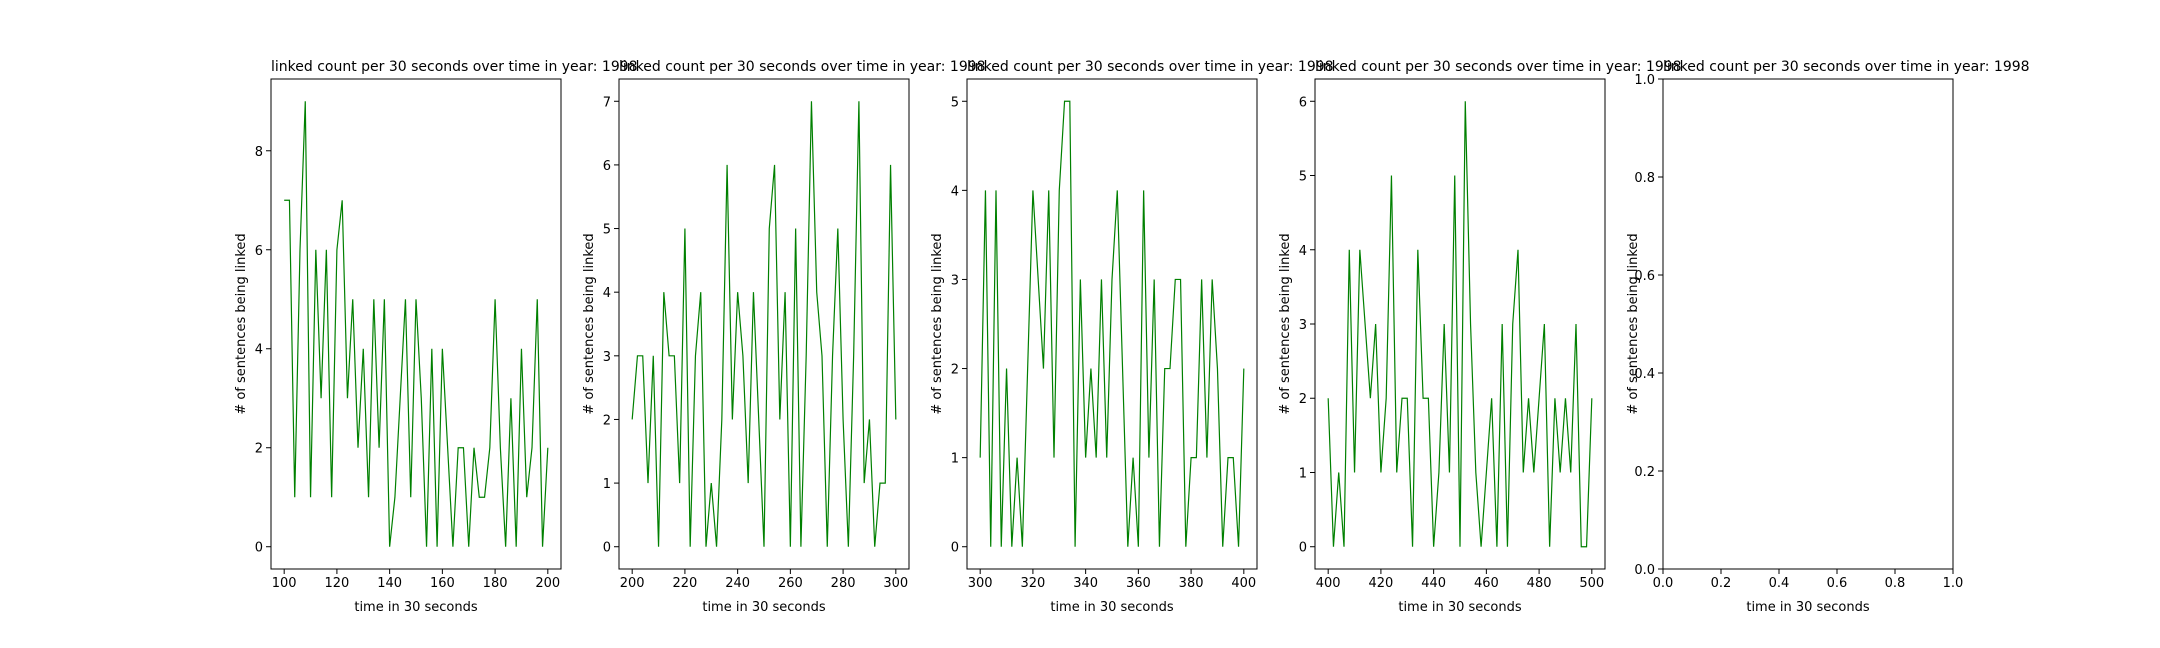  What do you see at coordinates (259, 152) in the screenshot?
I see `y-tick-label: 8` at bounding box center [259, 152].